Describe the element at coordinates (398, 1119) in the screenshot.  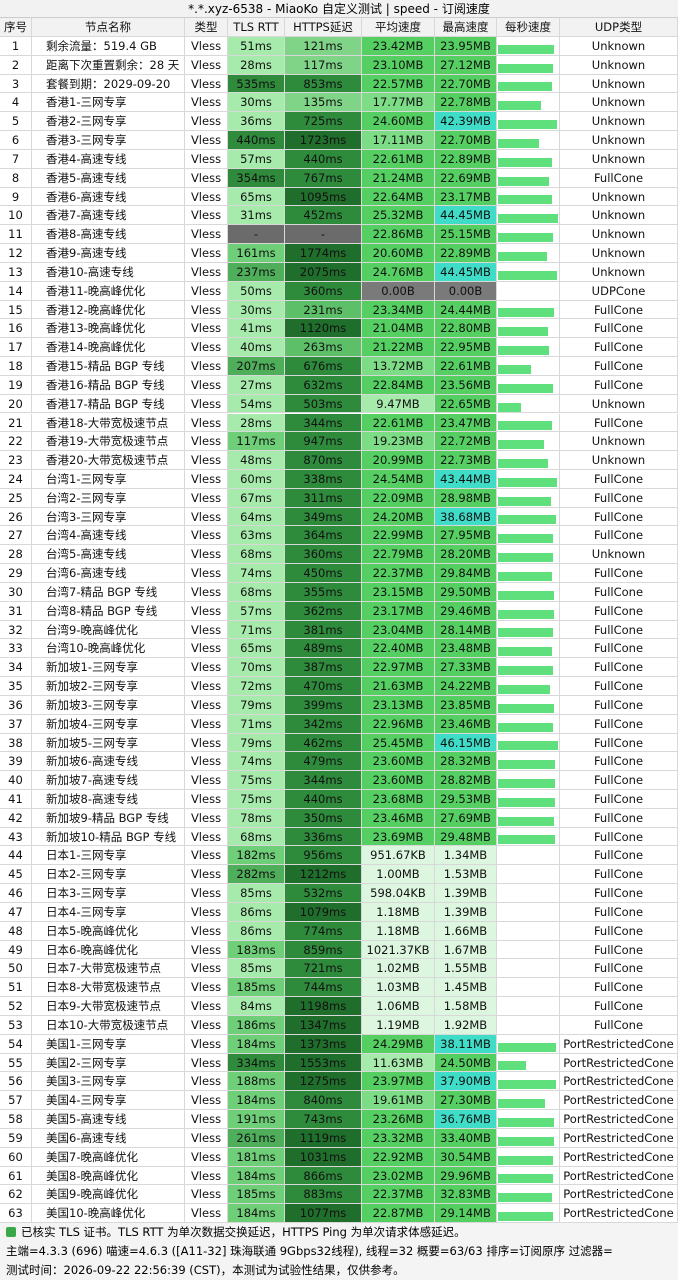
I see `avg-speed: 23.26MB` at that location.